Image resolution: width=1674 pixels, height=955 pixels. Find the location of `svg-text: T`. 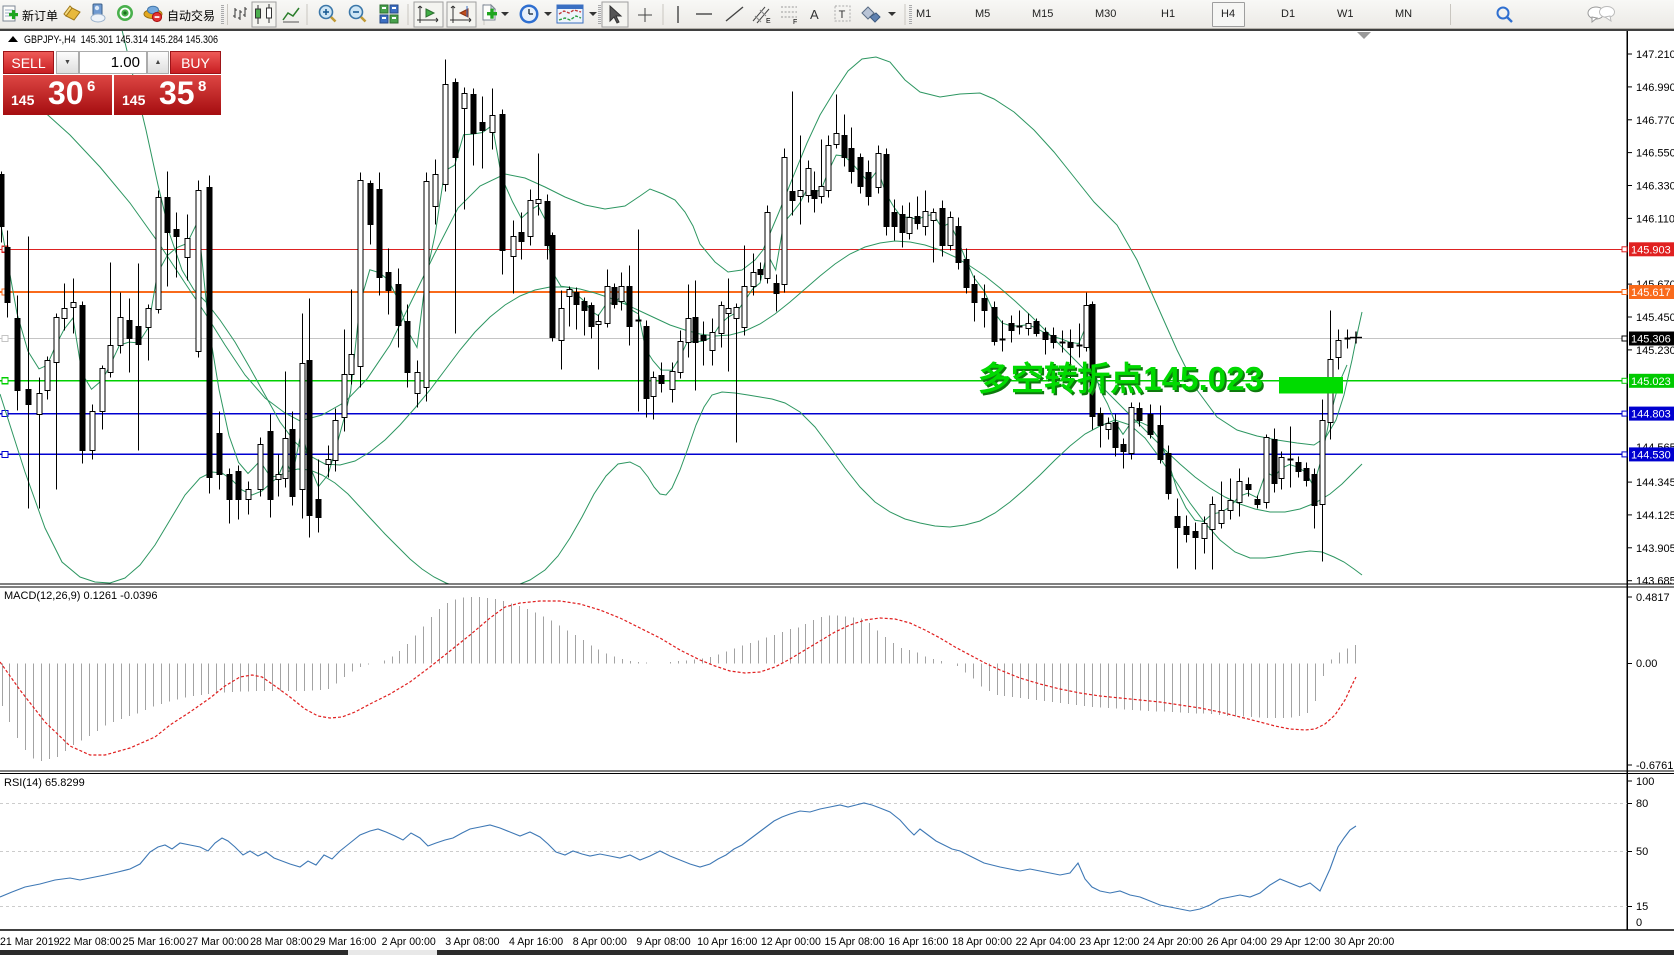

svg-text: T is located at coordinates (842, 15).